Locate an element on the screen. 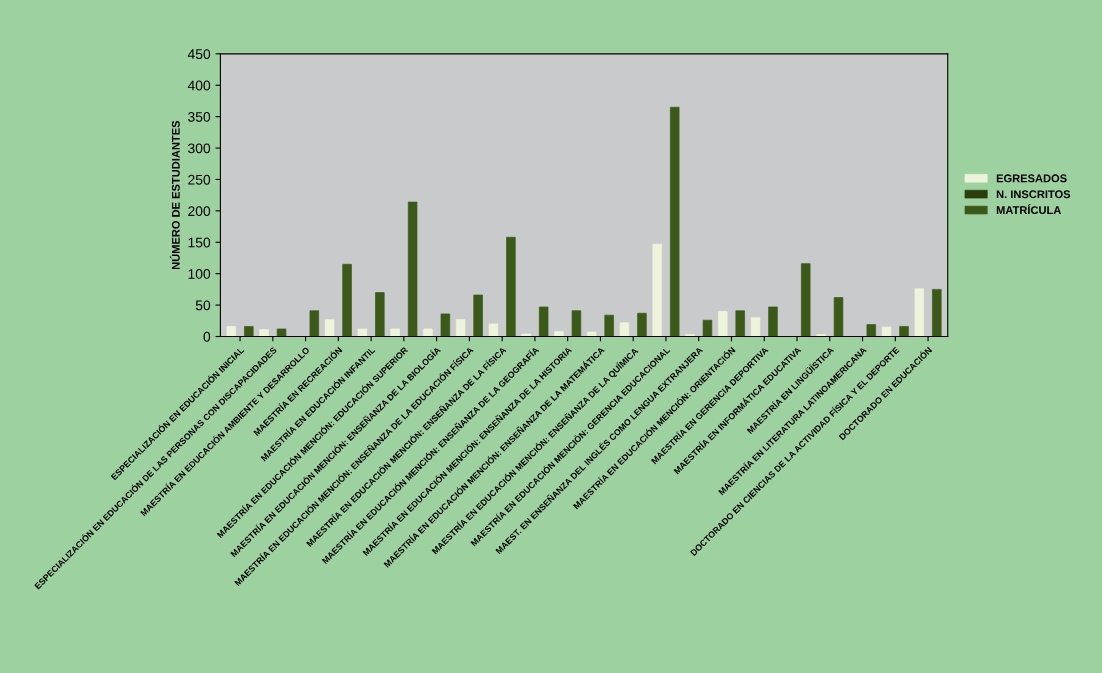  y-tick-label: 150 is located at coordinates (199, 242).